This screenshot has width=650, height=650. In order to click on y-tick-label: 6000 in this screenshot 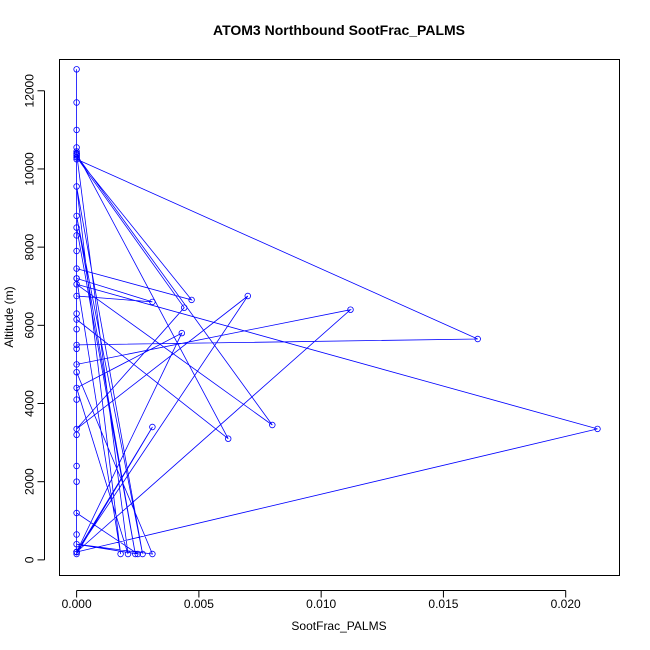, I will do `click(30, 325)`.